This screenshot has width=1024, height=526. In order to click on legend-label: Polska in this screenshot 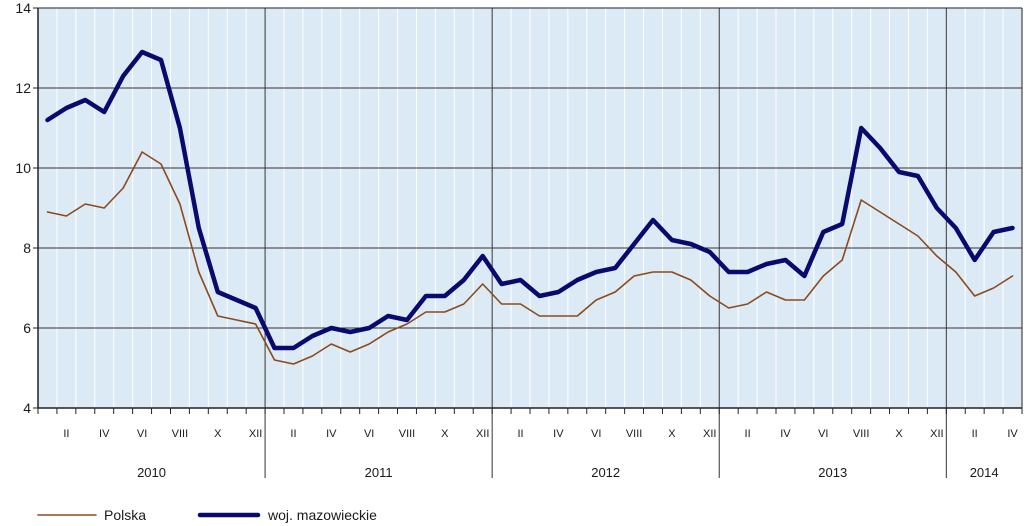, I will do `click(125, 515)`.